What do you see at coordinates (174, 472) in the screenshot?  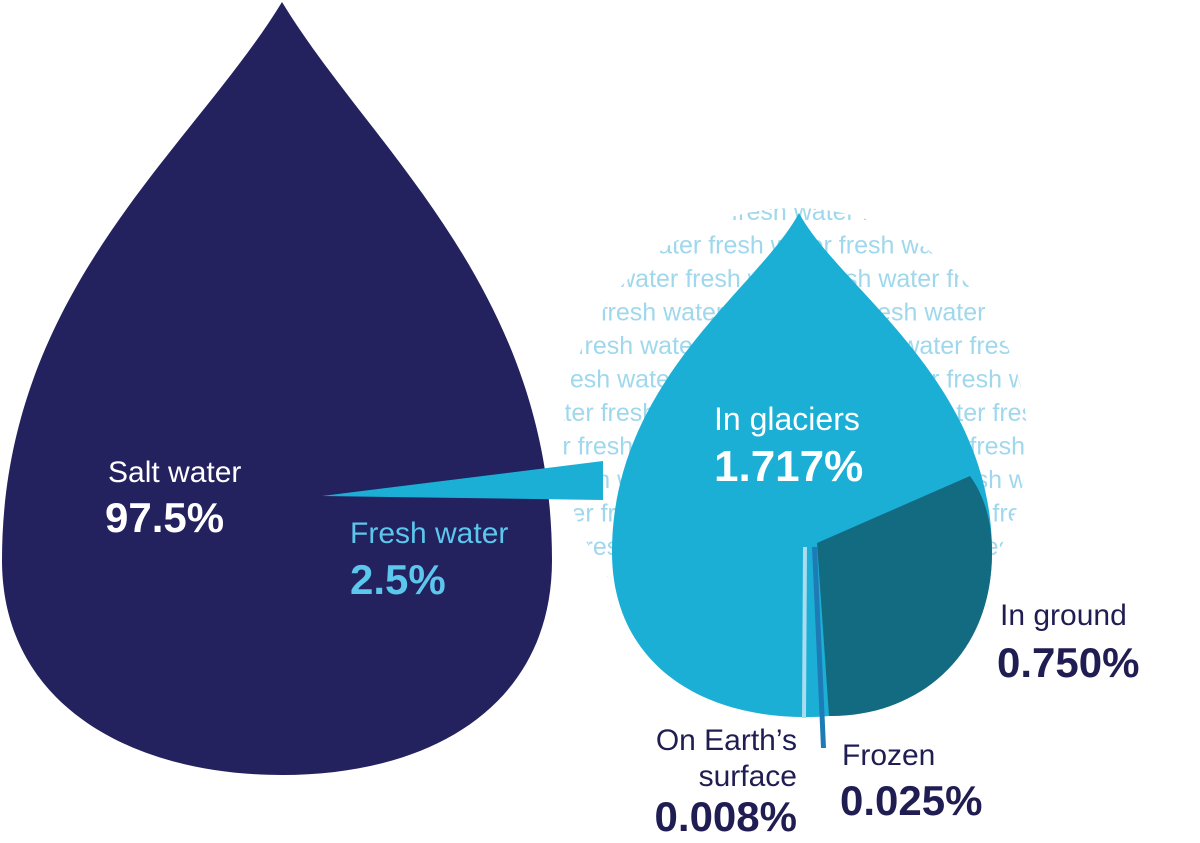 I see `salt-water-label: Salt water` at bounding box center [174, 472].